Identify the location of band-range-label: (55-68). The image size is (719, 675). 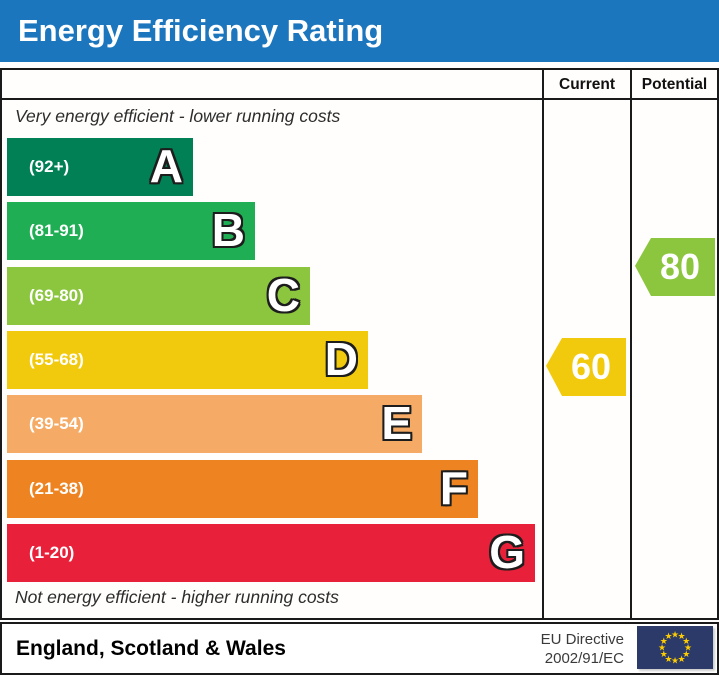
(56, 359).